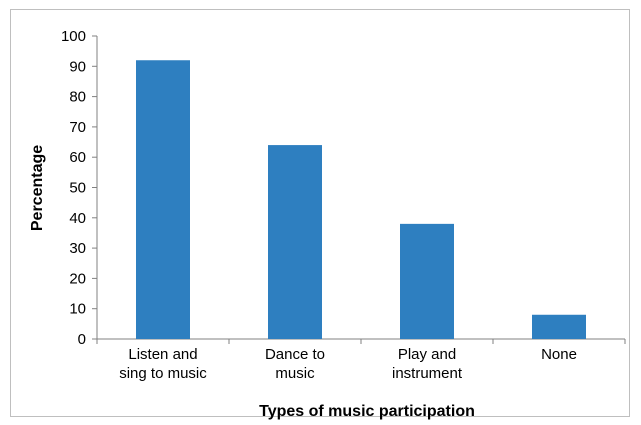 Image resolution: width=641 pixels, height=425 pixels. Describe the element at coordinates (367, 411) in the screenshot. I see `x-axis-title: Types of music participation` at that location.